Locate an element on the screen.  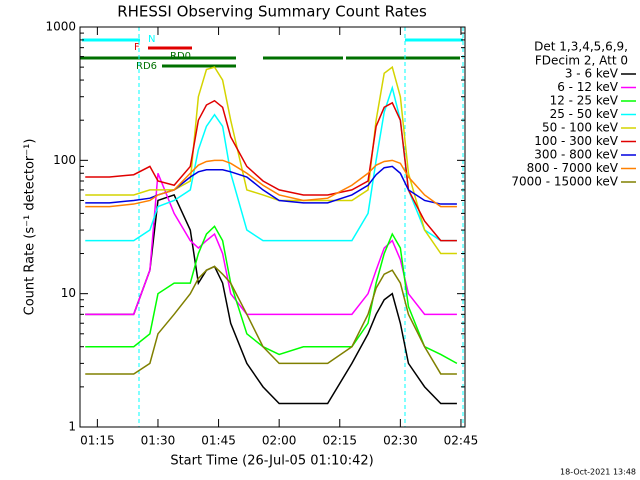
legend-label: 3 - 6 keV is located at coordinates (592, 74).